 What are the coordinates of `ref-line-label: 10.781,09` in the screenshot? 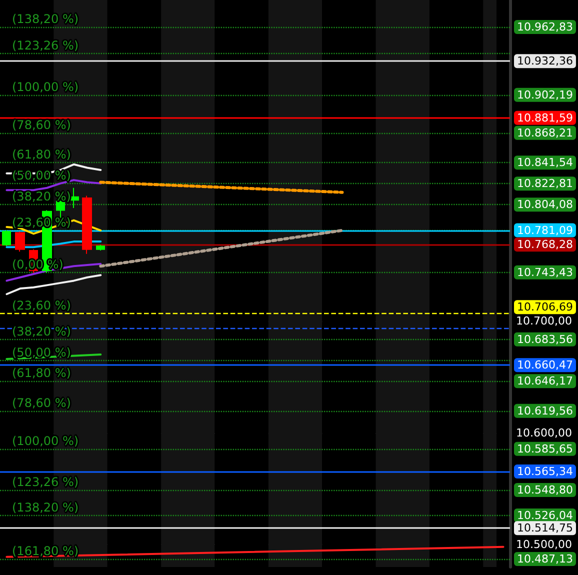 It's located at (545, 230).